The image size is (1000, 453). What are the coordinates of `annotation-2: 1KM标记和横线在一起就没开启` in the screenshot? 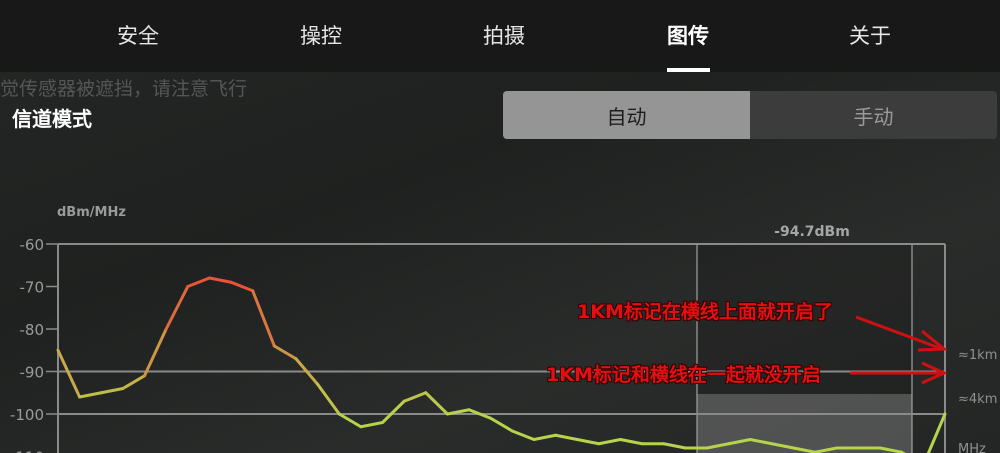 It's located at (683, 375).